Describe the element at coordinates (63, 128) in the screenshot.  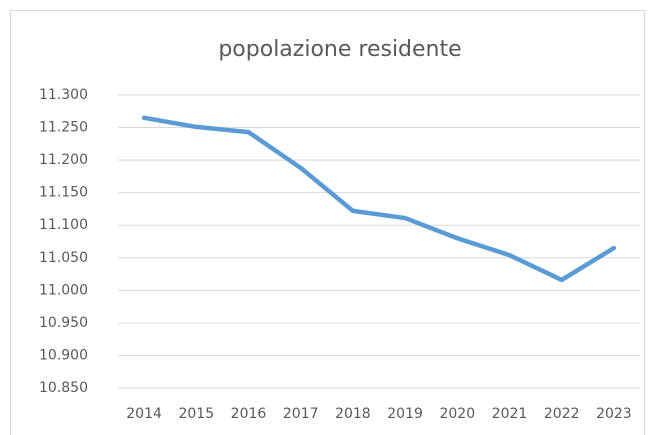
I see `y-tick-label: 11.250` at that location.